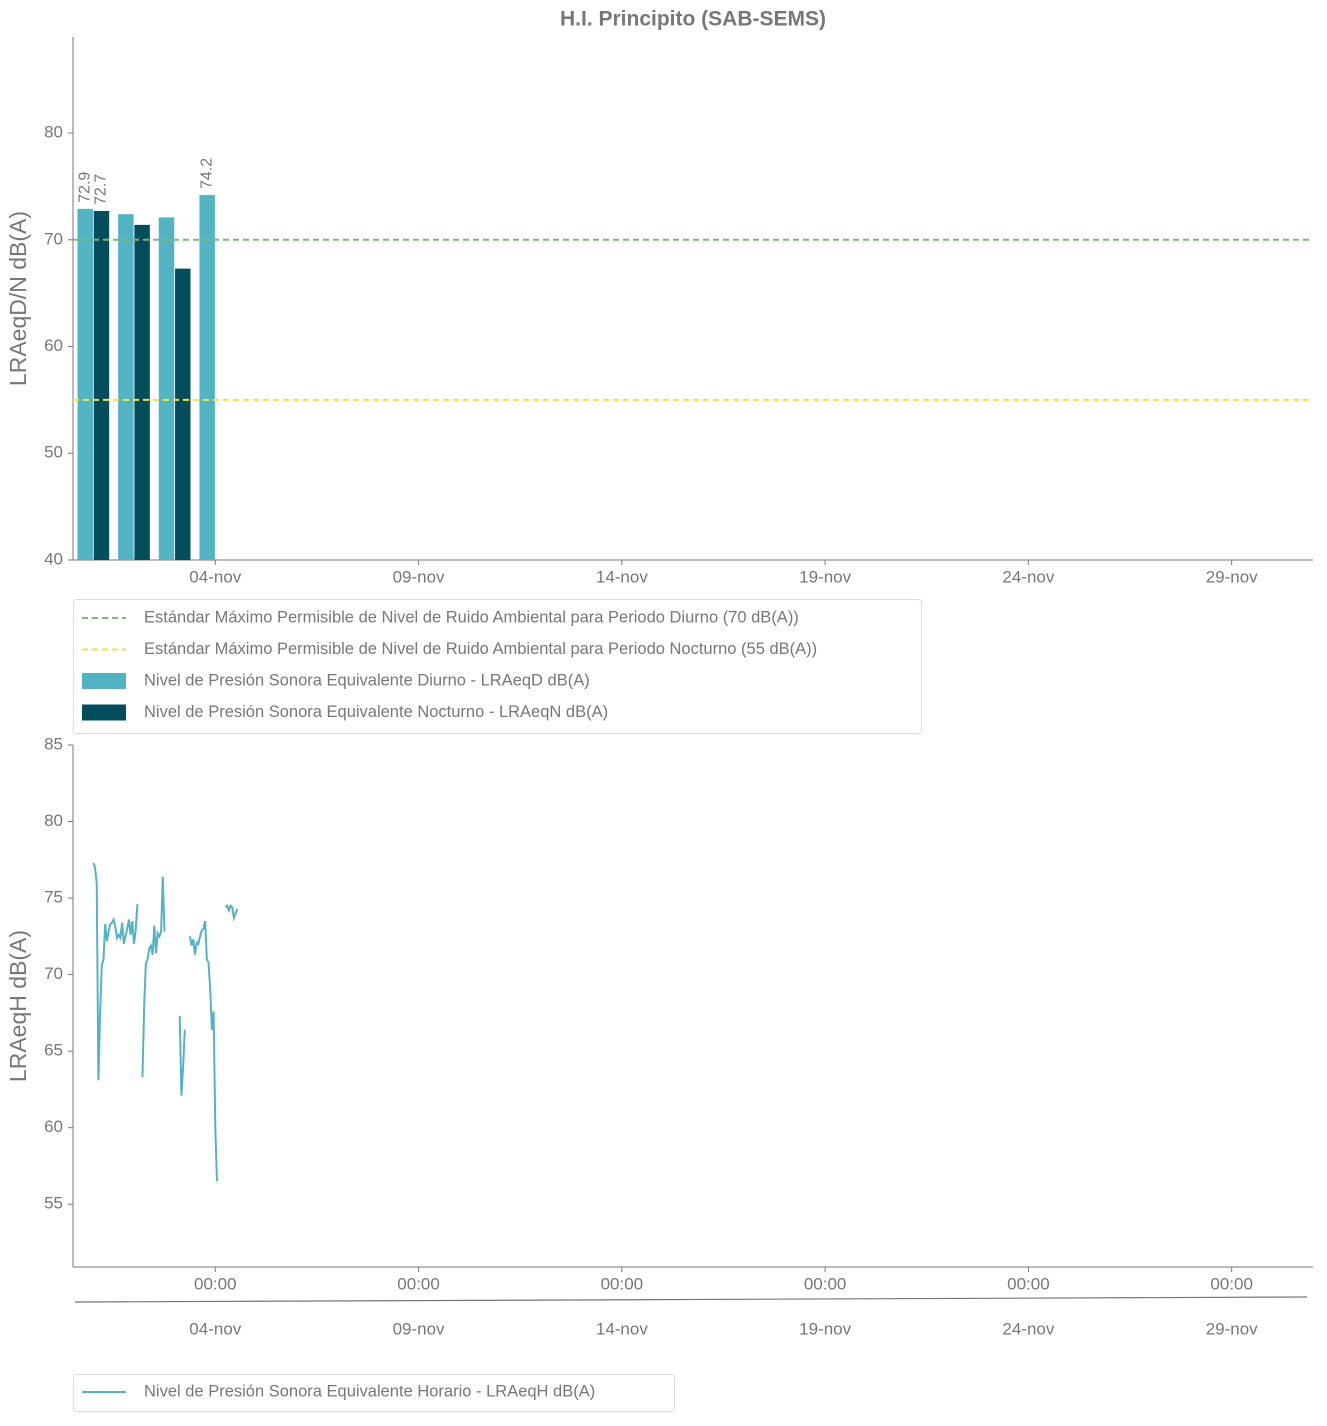 The image size is (1327, 1426). Describe the element at coordinates (101, 189) in the screenshot. I see `value-label: 72.7` at that location.